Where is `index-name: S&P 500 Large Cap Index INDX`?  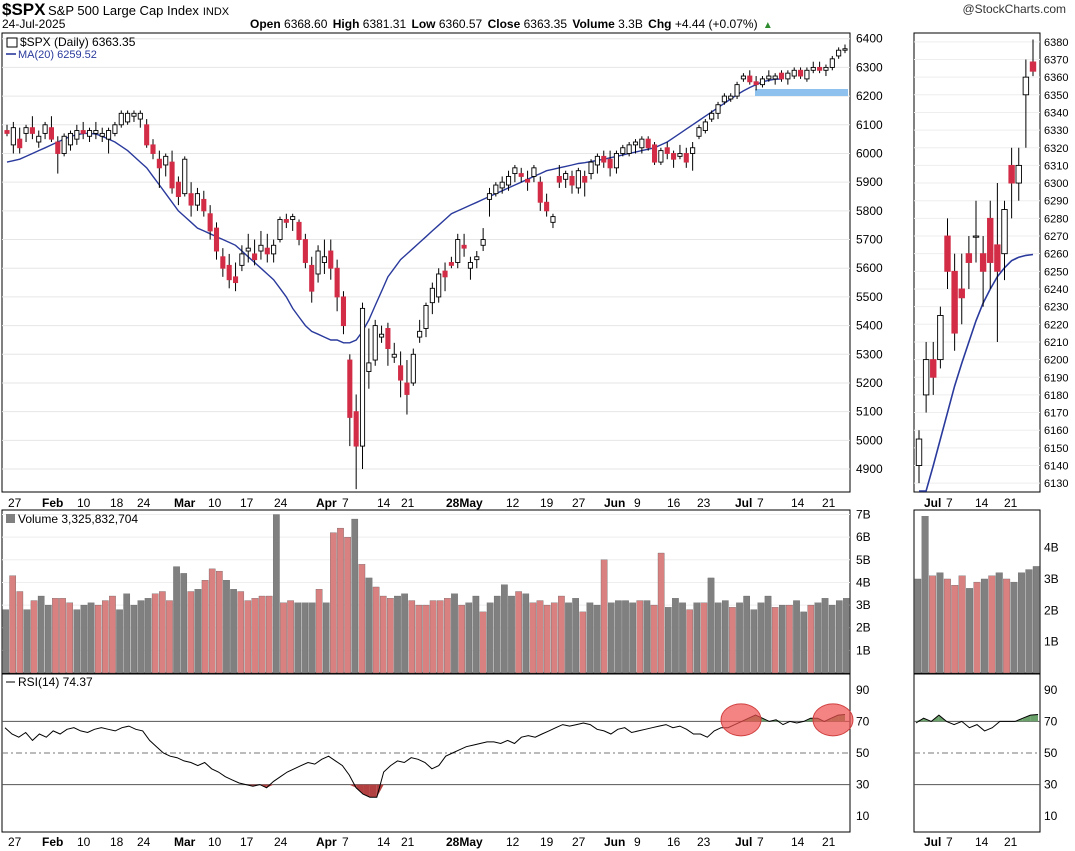
index-name: S&P 500 Large Cap Index INDX is located at coordinates (138, 10).